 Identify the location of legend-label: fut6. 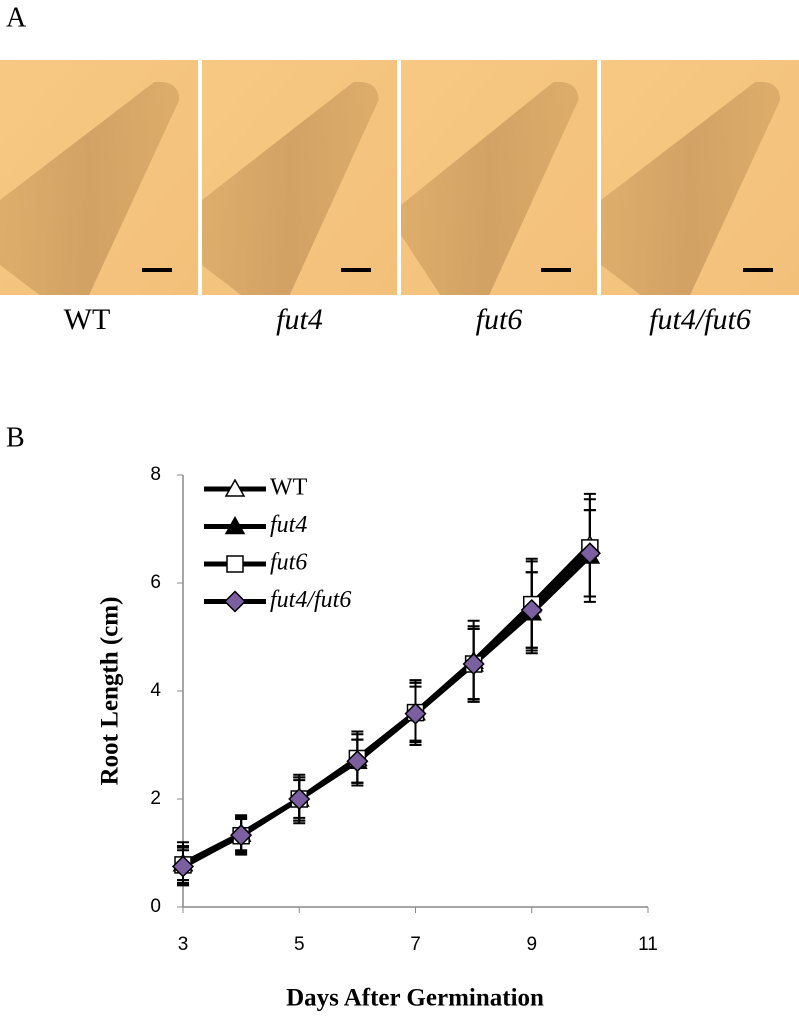
(288, 563).